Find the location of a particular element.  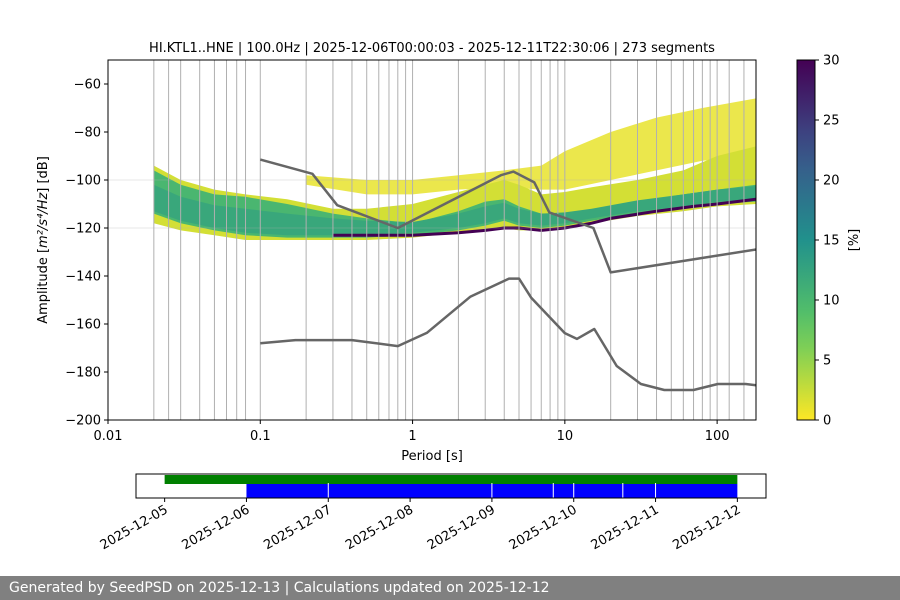

x-axis-label: Period [s] is located at coordinates (432, 456).